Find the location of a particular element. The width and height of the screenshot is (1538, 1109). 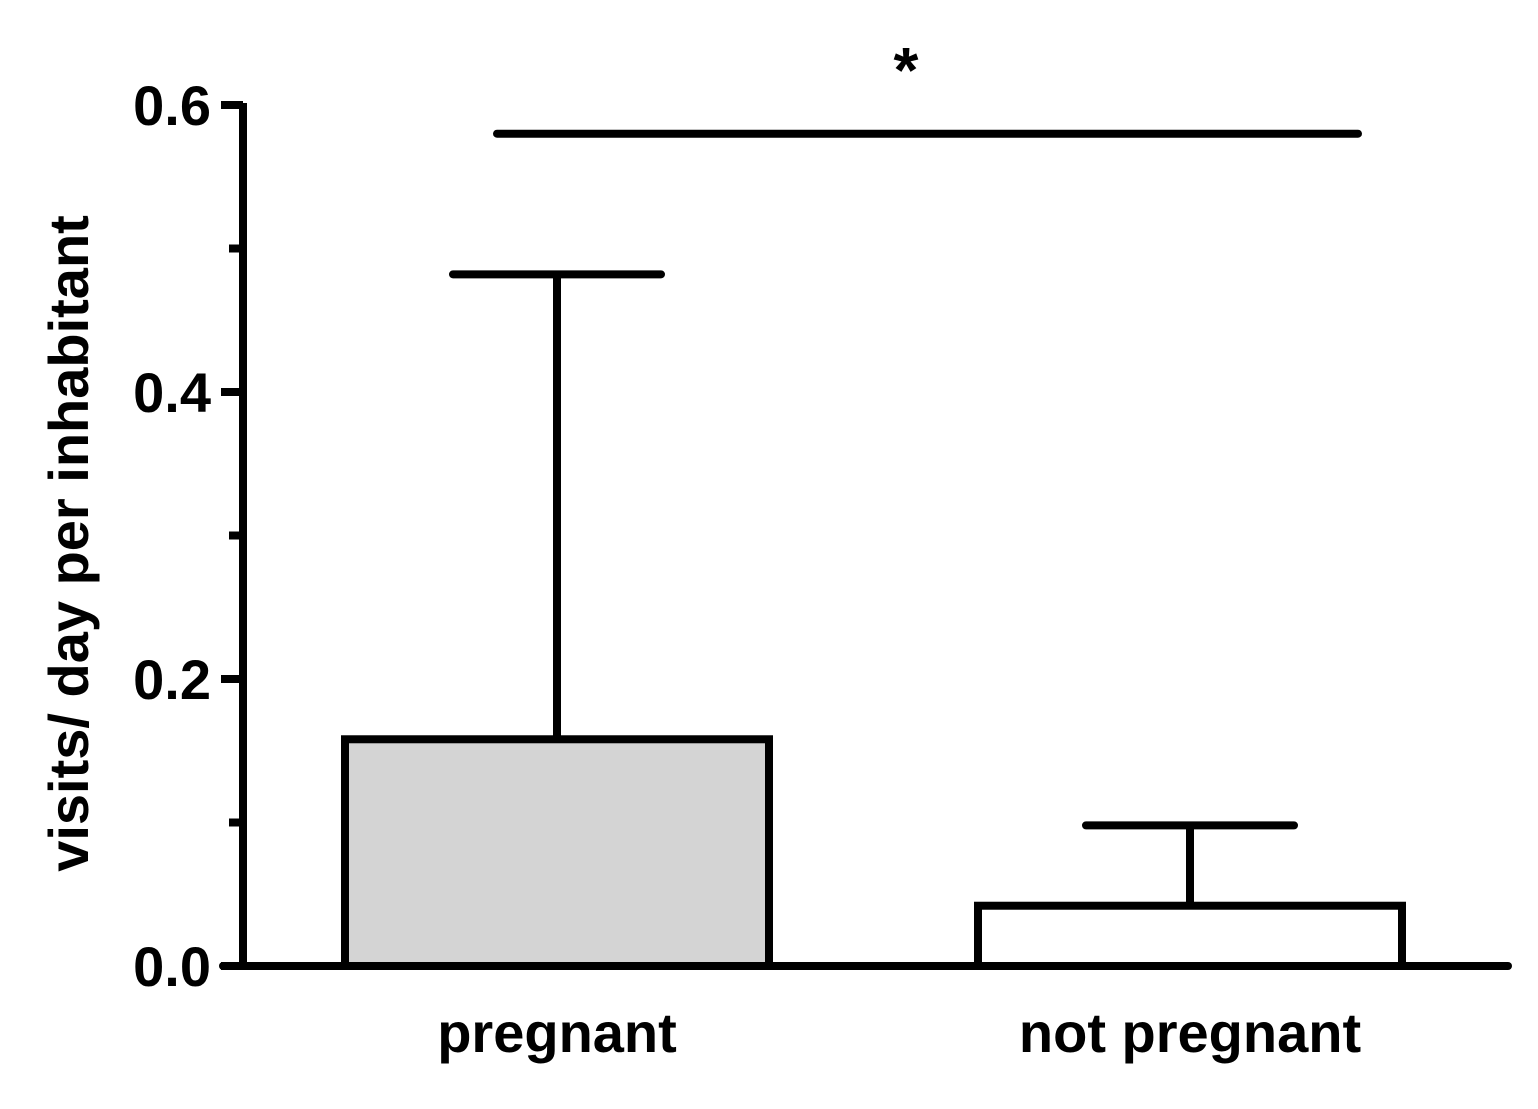

category-label: not pregnant is located at coordinates (1190, 1032).